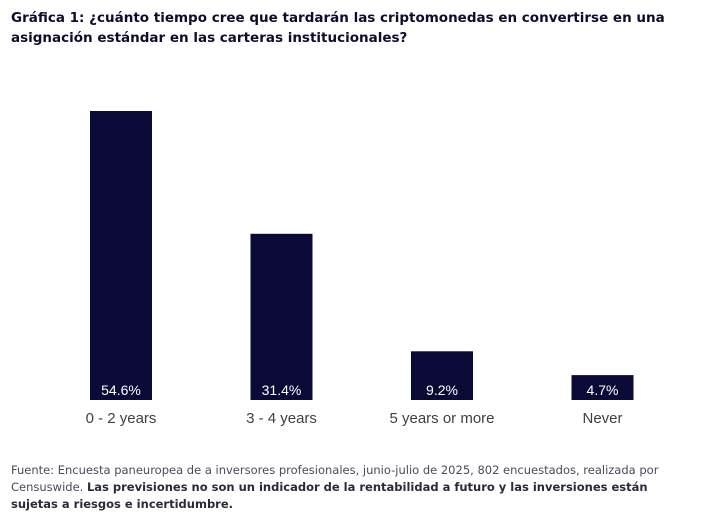 The width and height of the screenshot is (707, 527). I want to click on bar-value-label: 54.6%, so click(121, 390).